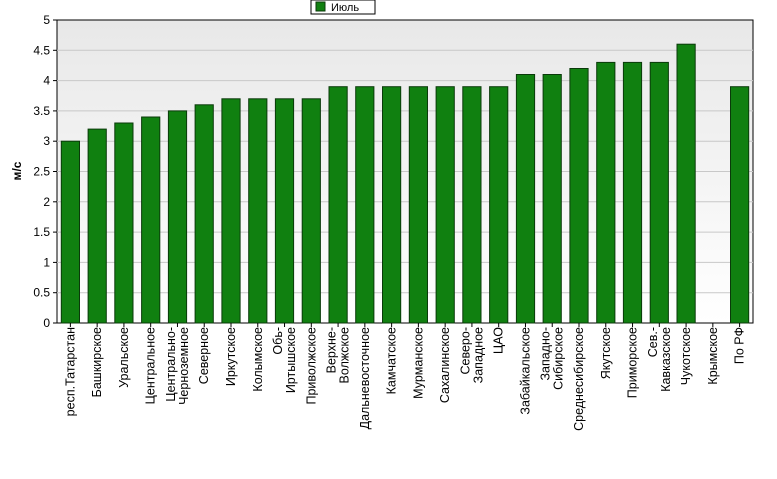 Image resolution: width=777 pixels, height=479 pixels. I want to click on x-category-label: Сибирское, so click(559, 358).